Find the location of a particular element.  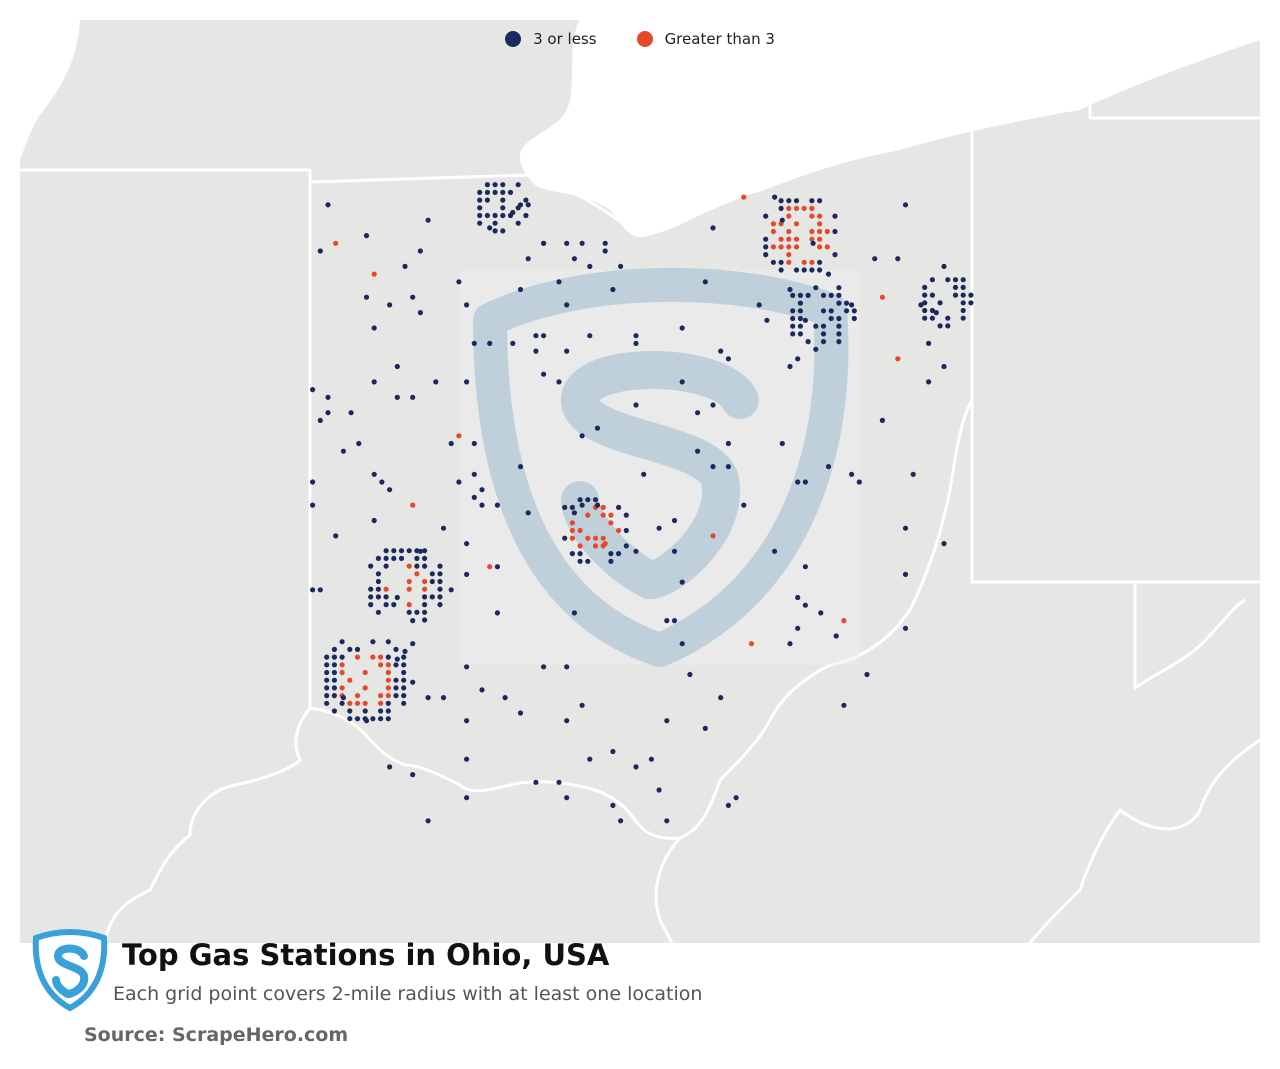

scrapehero-shield-icon is located at coordinates (70, 970).